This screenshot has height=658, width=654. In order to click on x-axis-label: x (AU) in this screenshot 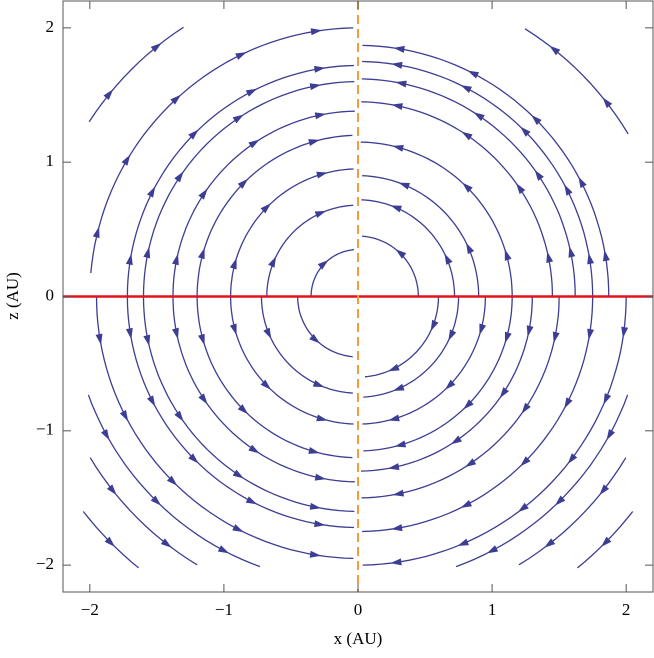, I will do `click(358, 638)`.